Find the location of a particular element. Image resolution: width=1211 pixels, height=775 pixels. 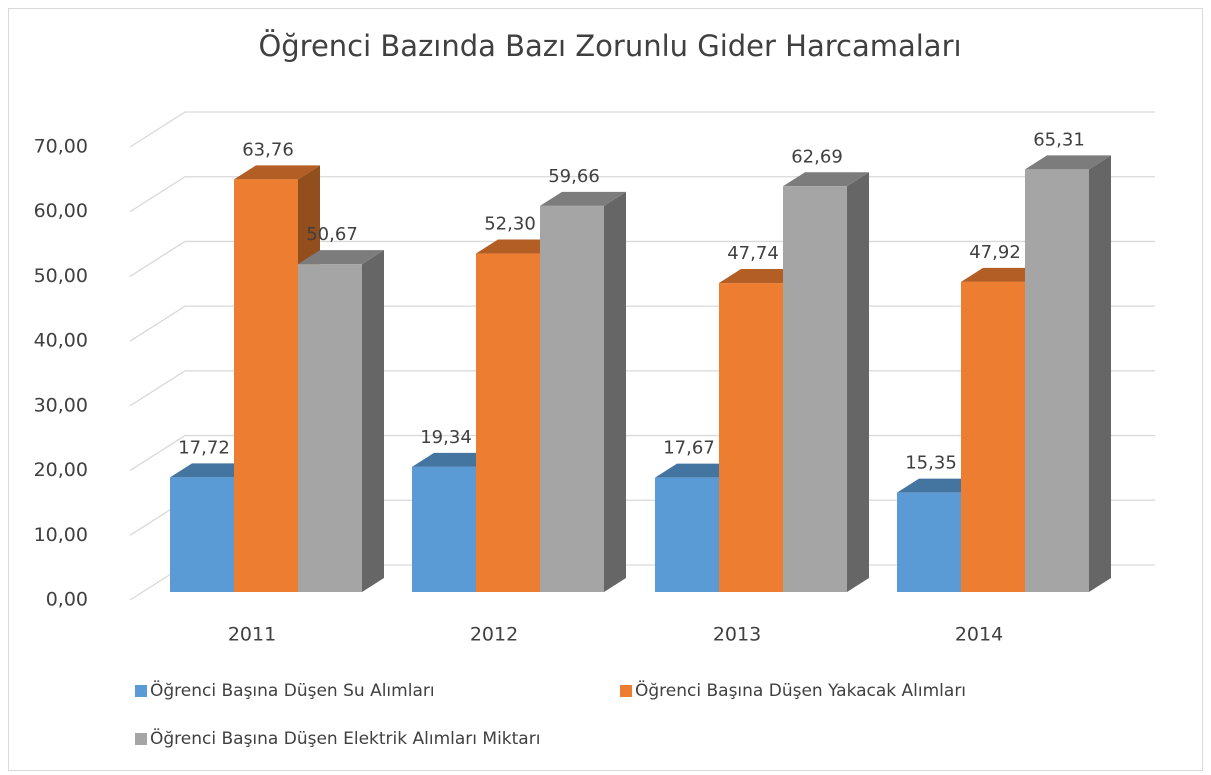

value-label: 19,34 is located at coordinates (446, 437).